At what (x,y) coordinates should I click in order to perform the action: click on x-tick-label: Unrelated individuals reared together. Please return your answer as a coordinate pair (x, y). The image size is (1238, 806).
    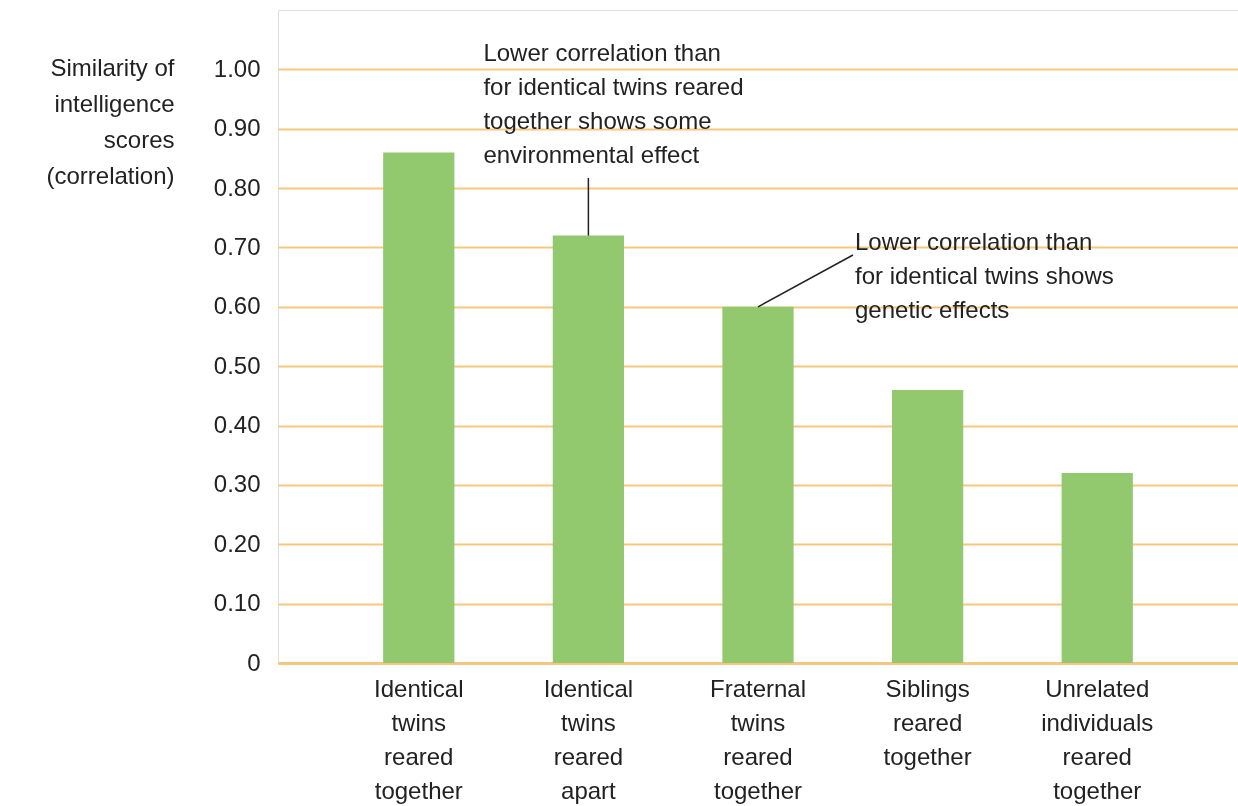
    Looking at the image, I should click on (1097, 739).